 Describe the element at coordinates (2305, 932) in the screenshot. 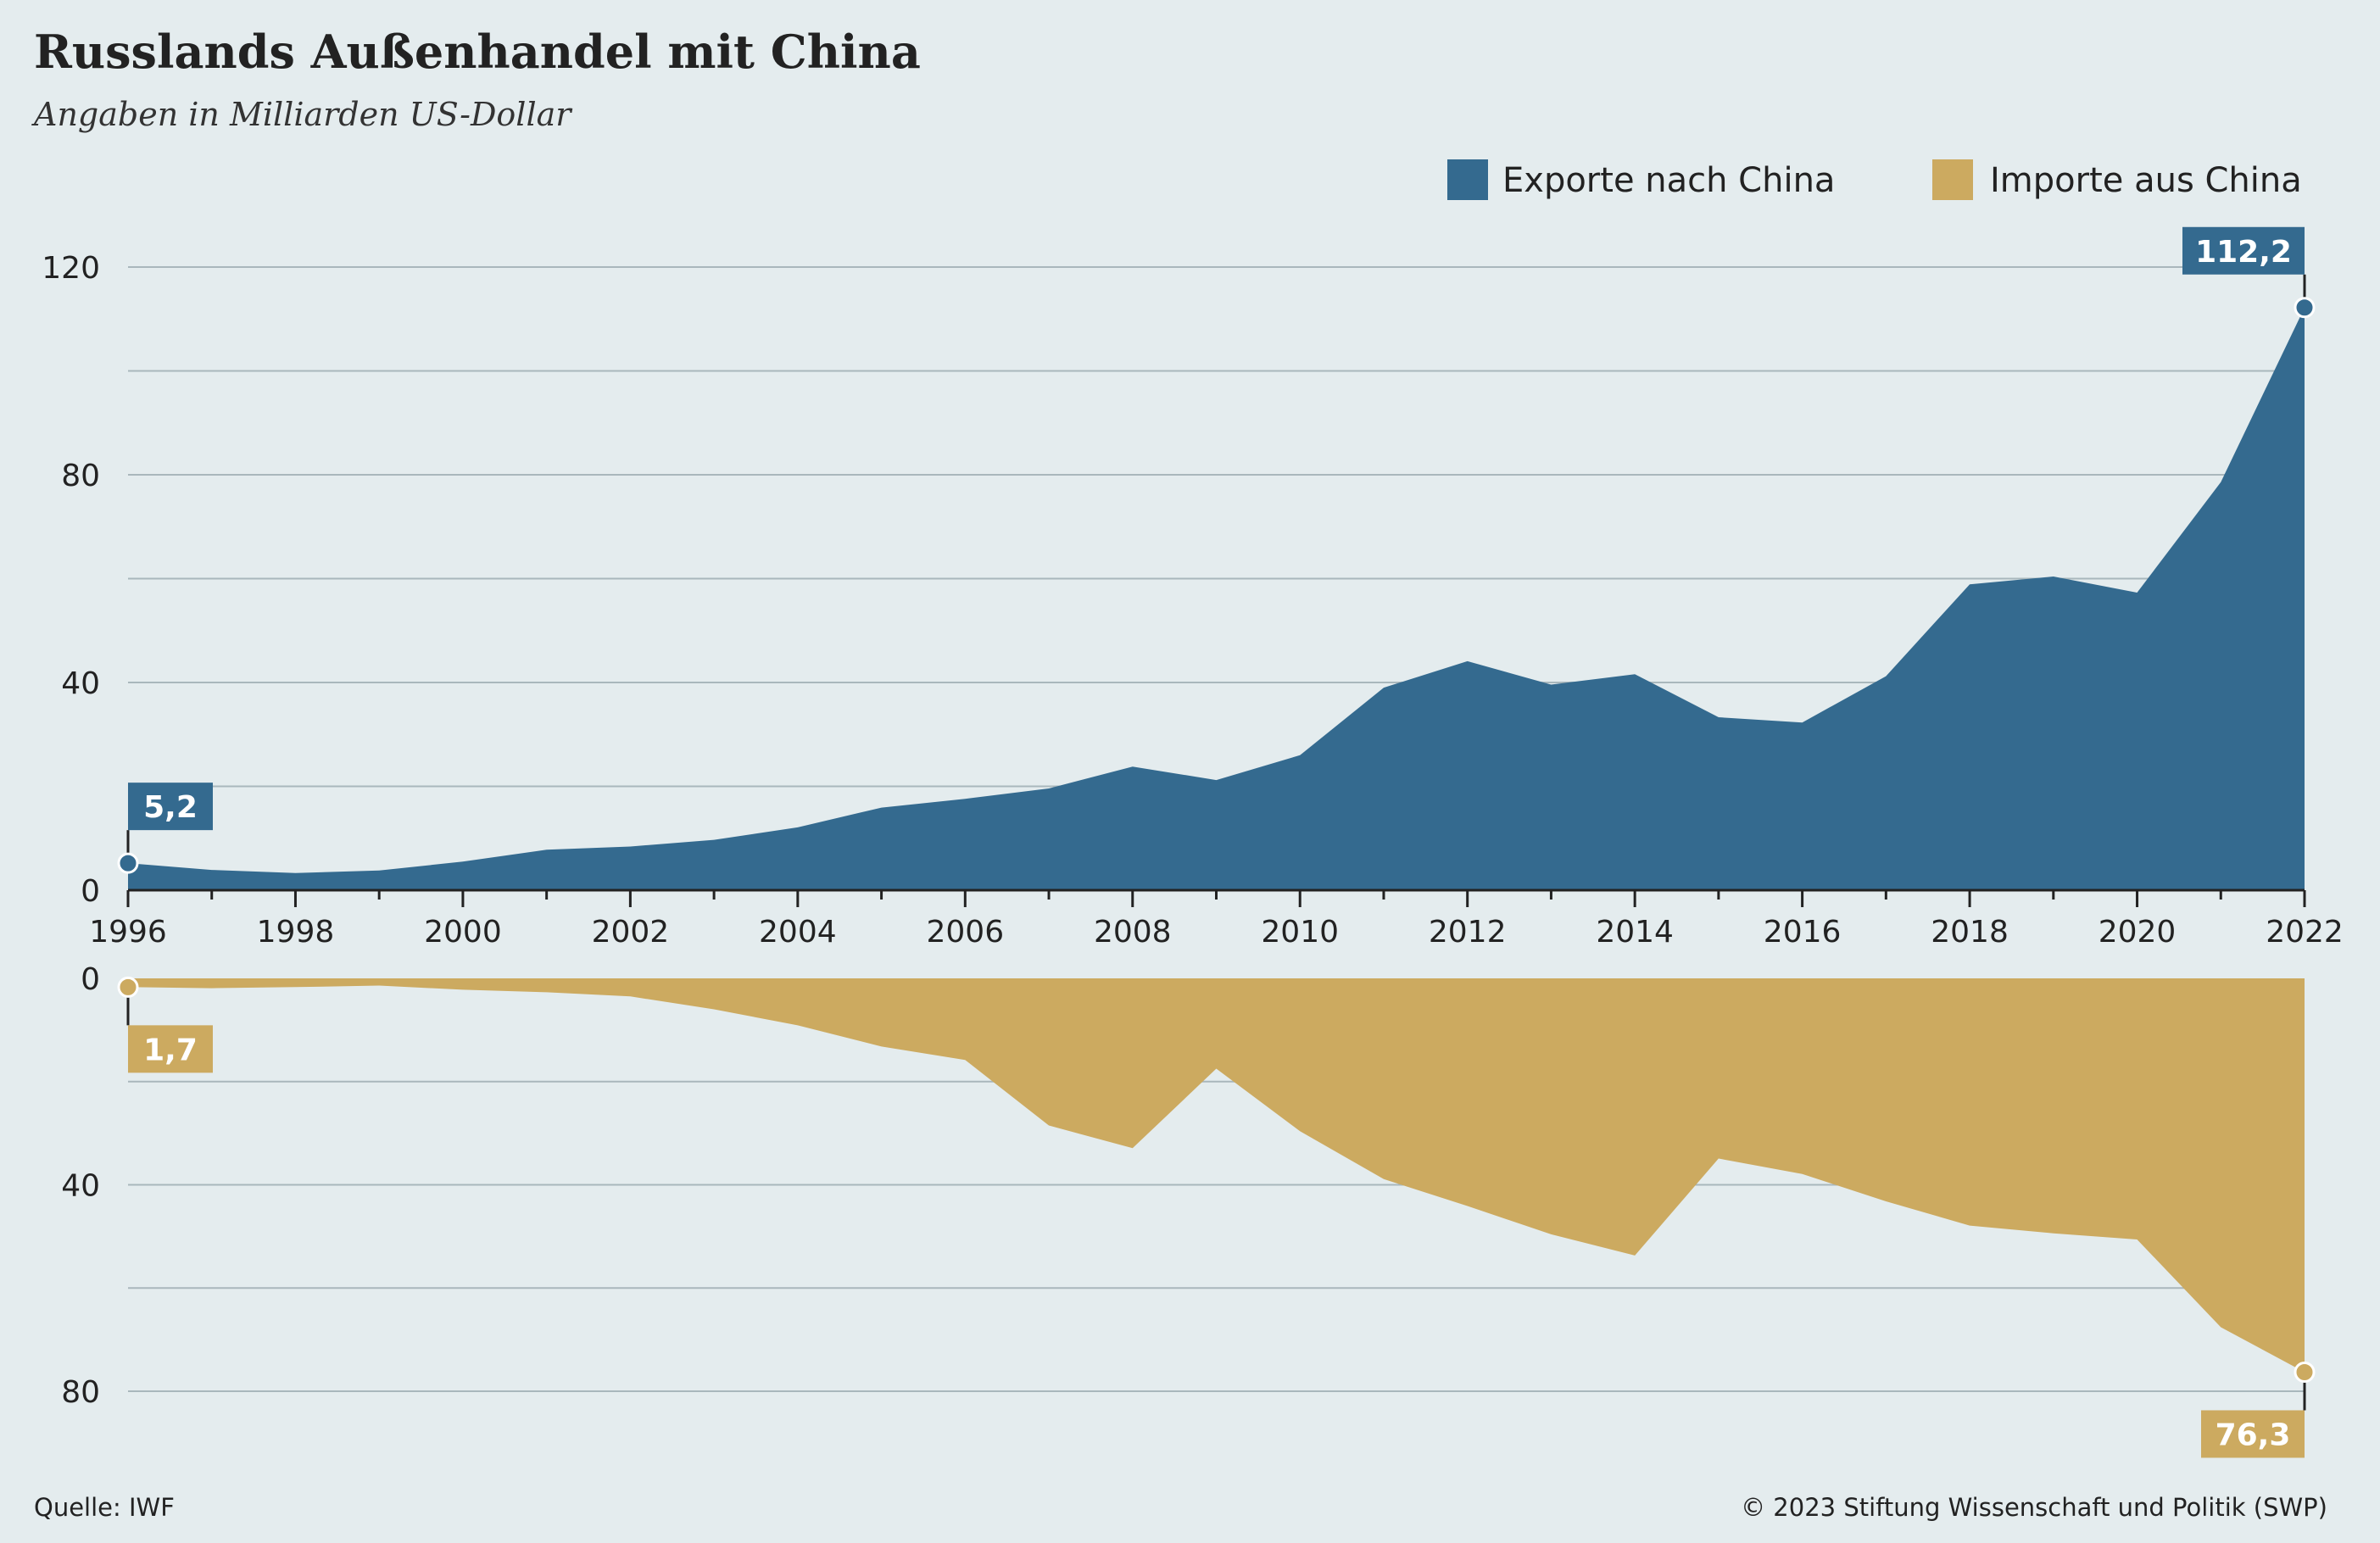

I see `x-tick-label: 2022` at that location.